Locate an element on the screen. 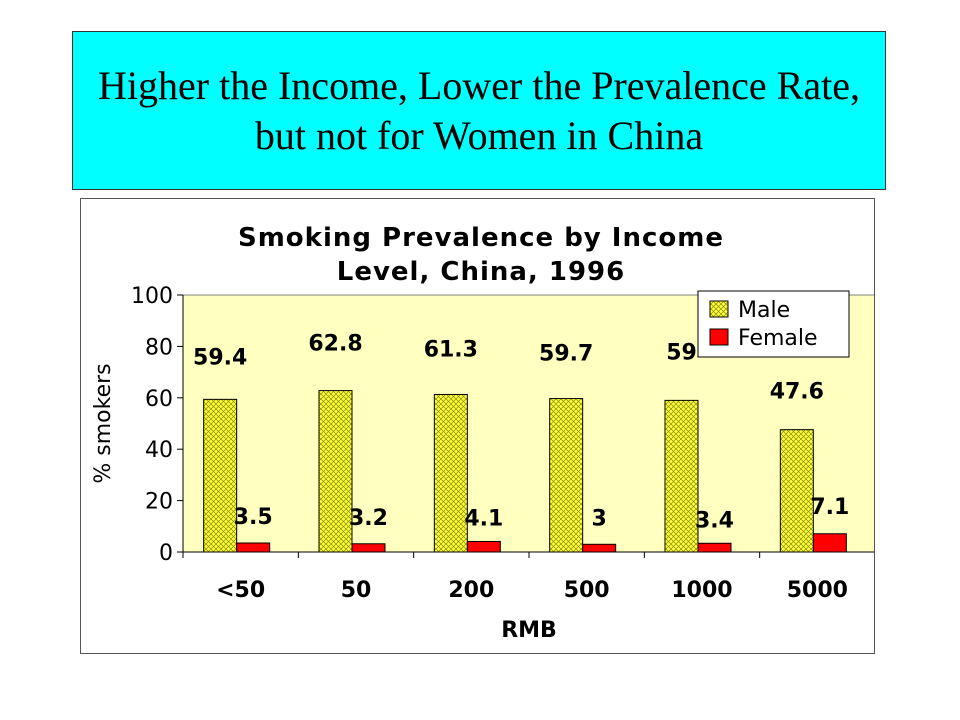 The height and width of the screenshot is (720, 960). chart-title-line: Level, China, 1996 is located at coordinates (481, 272).